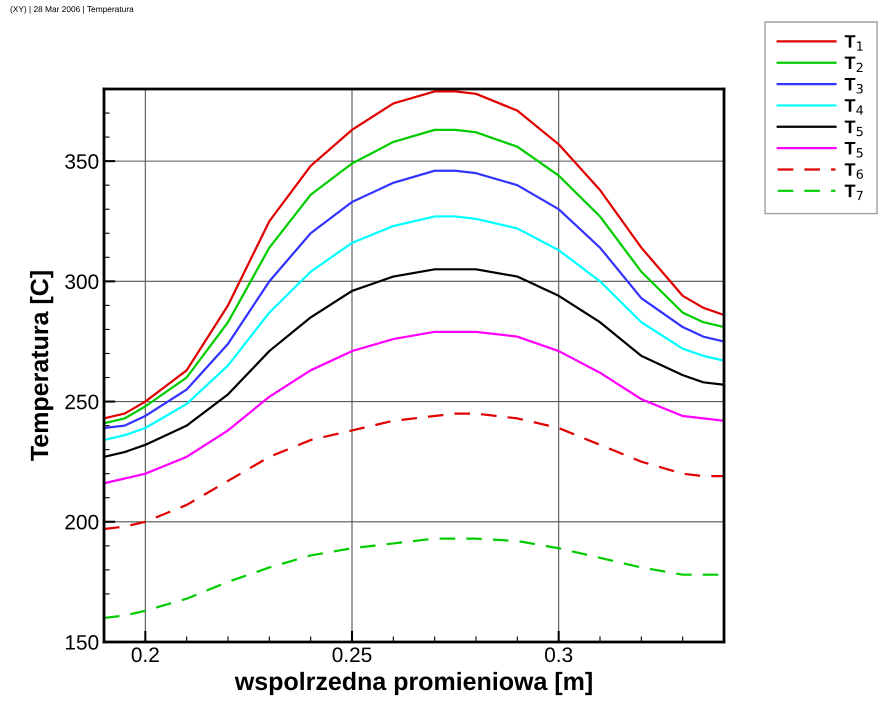  What do you see at coordinates (42, 366) in the screenshot?
I see `y-axis-title: Temperatura [C]` at bounding box center [42, 366].